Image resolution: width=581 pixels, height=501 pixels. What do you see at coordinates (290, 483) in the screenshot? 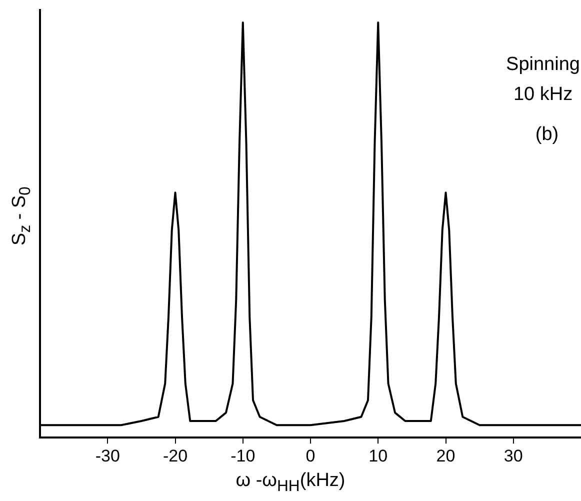
I see `x-axis-title: ω -ω$_{HH}$(kHz)` at bounding box center [290, 483].